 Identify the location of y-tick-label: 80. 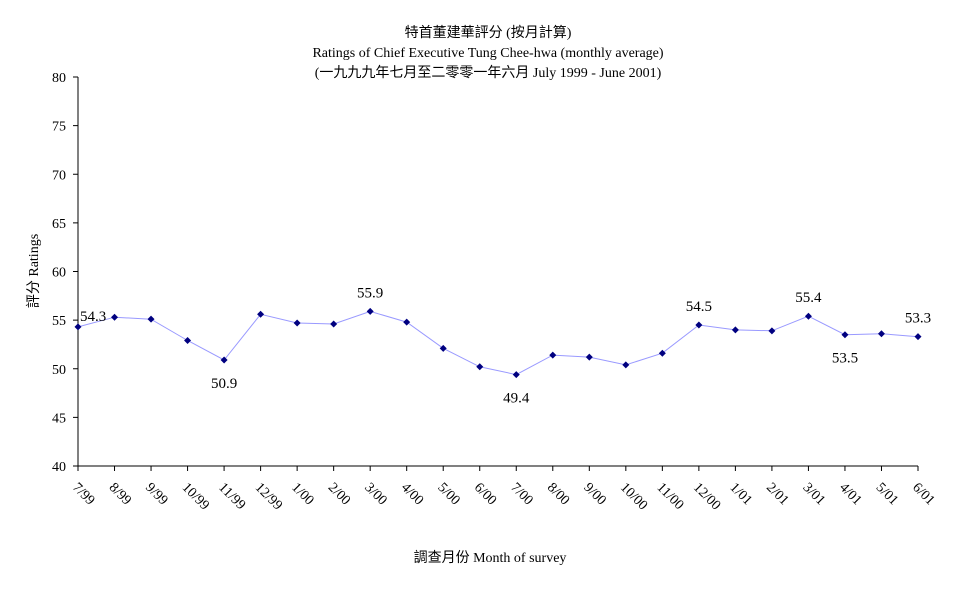
(59, 78).